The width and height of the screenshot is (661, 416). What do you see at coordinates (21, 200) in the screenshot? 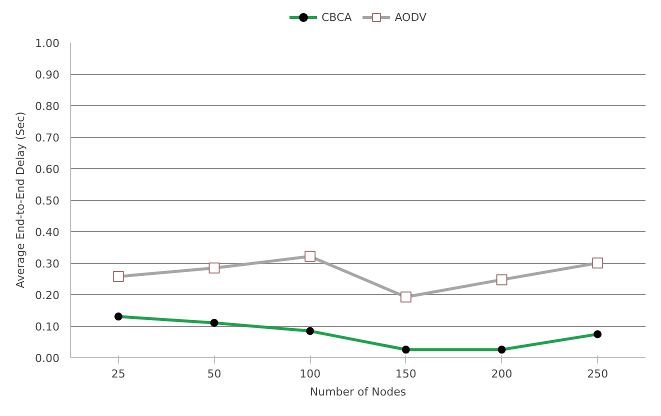
I see `y-axis-title: Average End-to-End Delay (Sec)` at bounding box center [21, 200].